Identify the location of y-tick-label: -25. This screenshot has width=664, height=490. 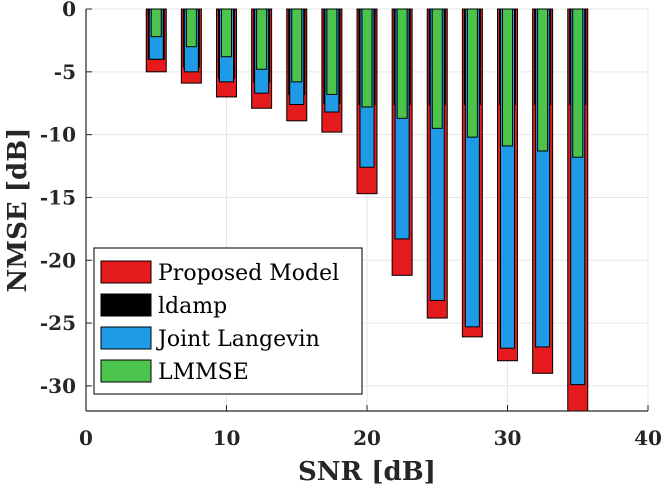
(58, 323).